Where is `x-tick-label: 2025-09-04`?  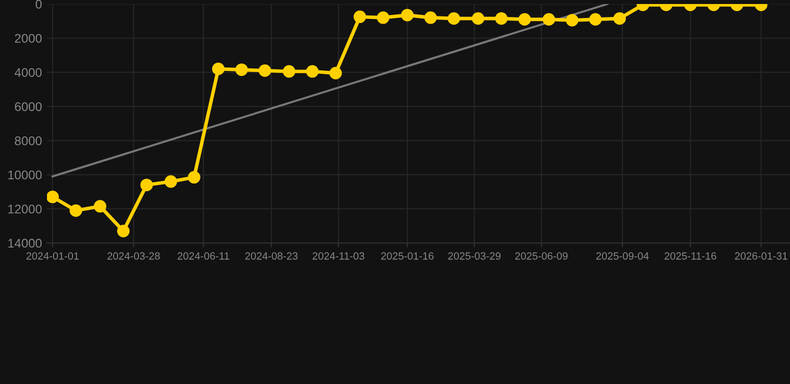
x-tick-label: 2025-09-04 is located at coordinates (622, 256).